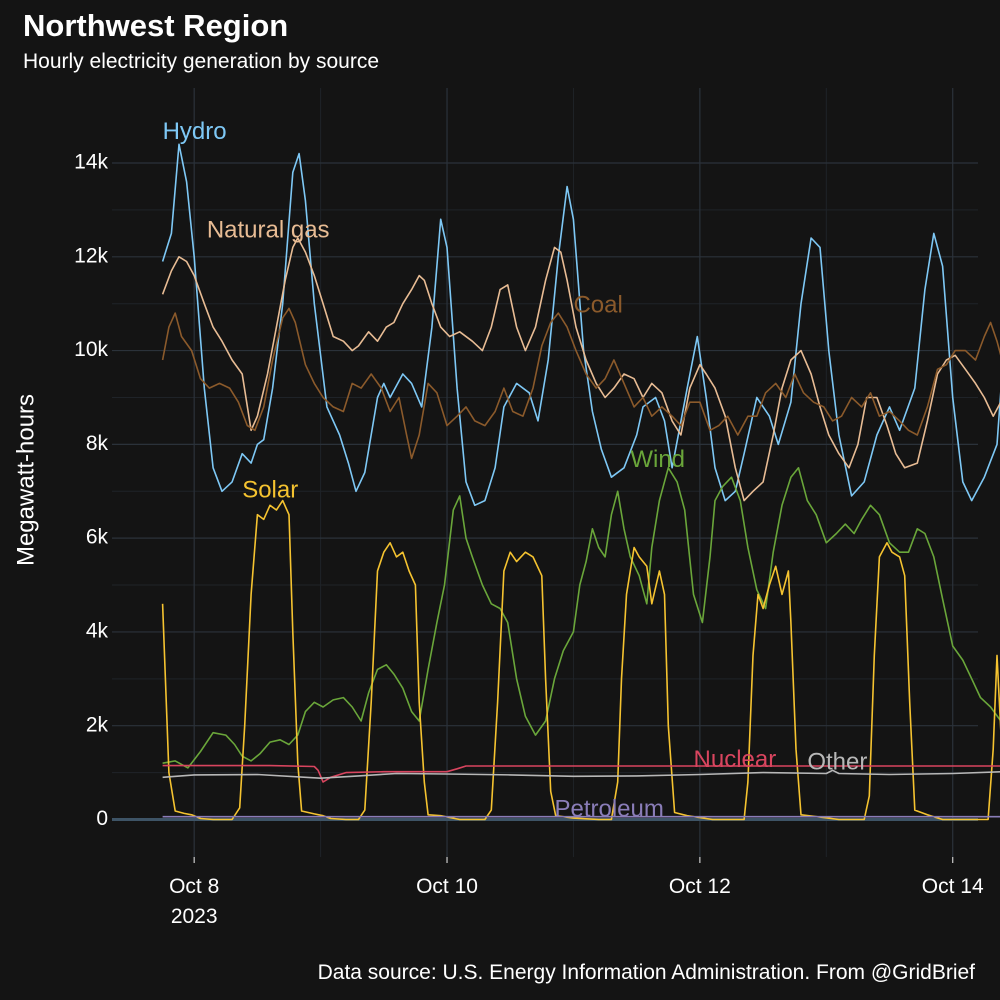  Describe the element at coordinates (194, 886) in the screenshot. I see `x-tick-label: Oct 8` at that location.